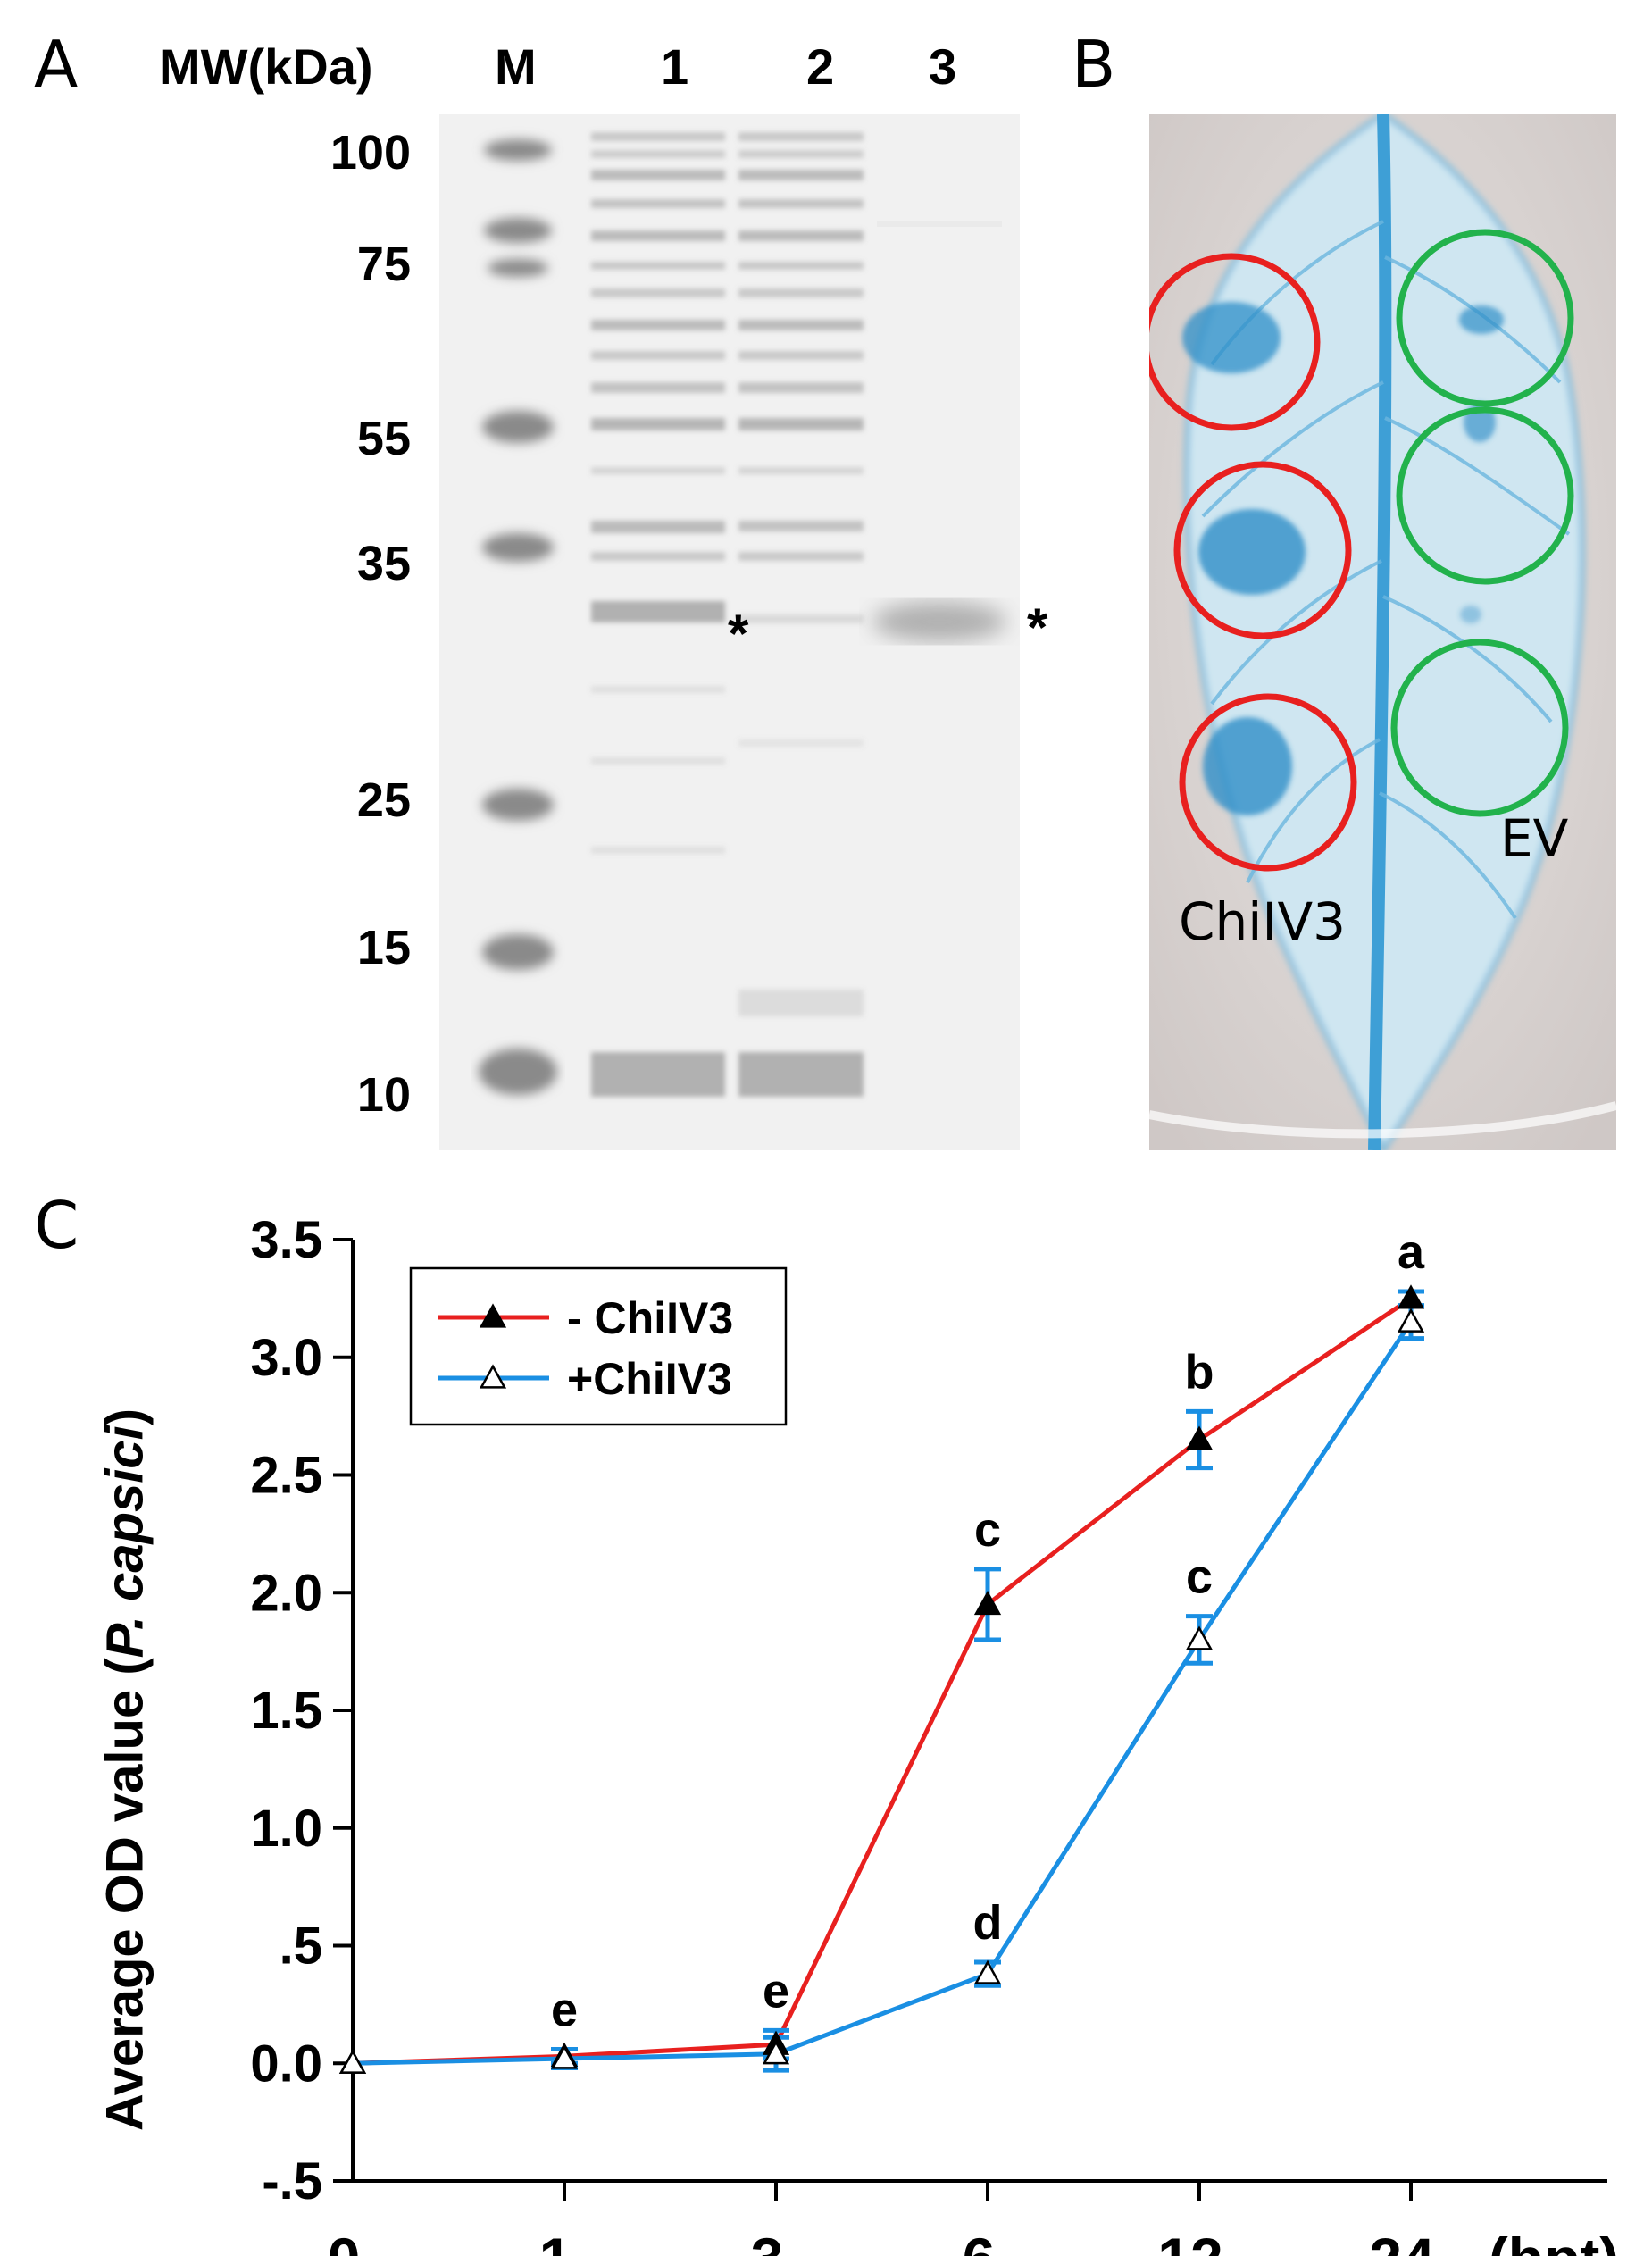  I want to click on y-tick-label: .5, so click(301, 1947).